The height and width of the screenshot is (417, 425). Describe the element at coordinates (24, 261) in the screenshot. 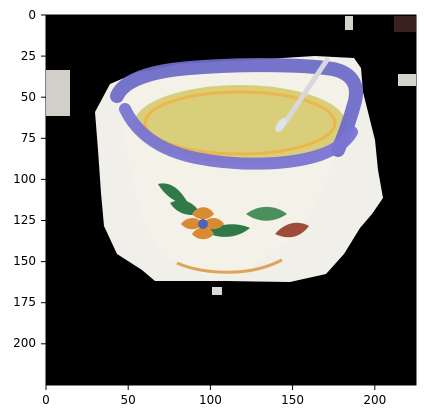

I see `y-tick-label-150: 150` at that location.